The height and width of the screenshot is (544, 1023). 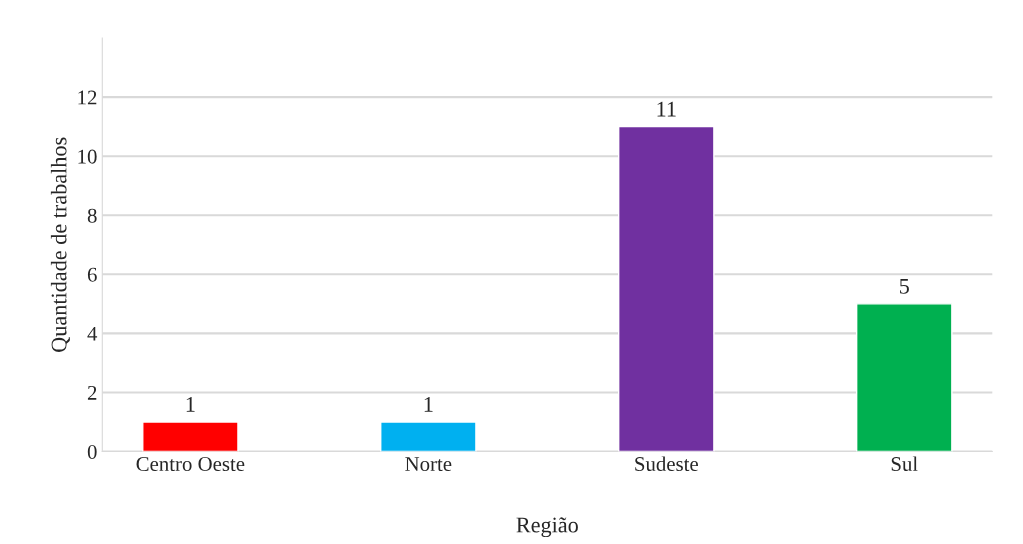 I want to click on x-tick-label: Sudeste, so click(x=666, y=464).